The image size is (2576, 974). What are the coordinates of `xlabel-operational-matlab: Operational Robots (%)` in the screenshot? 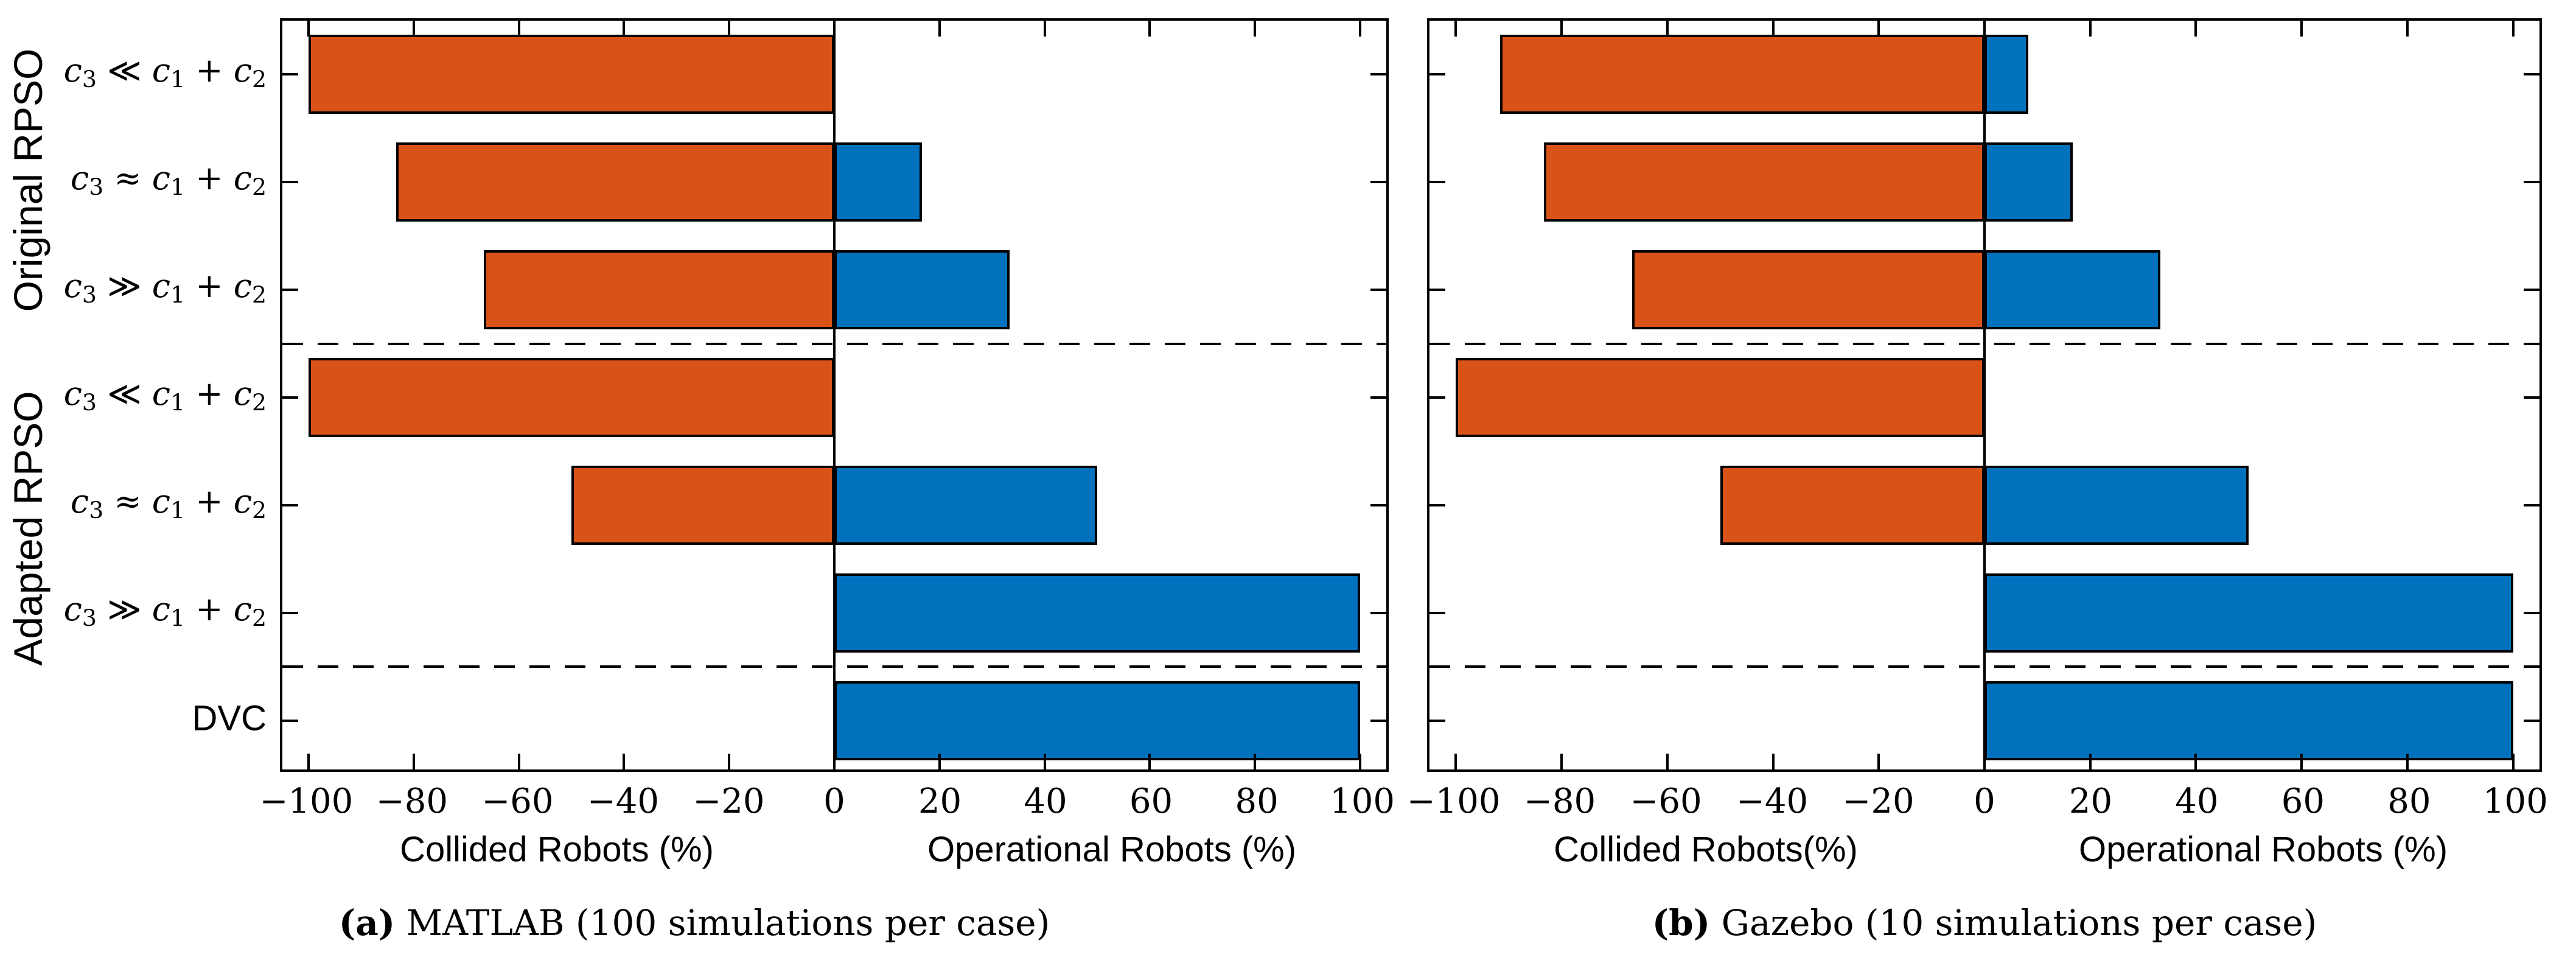 It's located at (1112, 849).